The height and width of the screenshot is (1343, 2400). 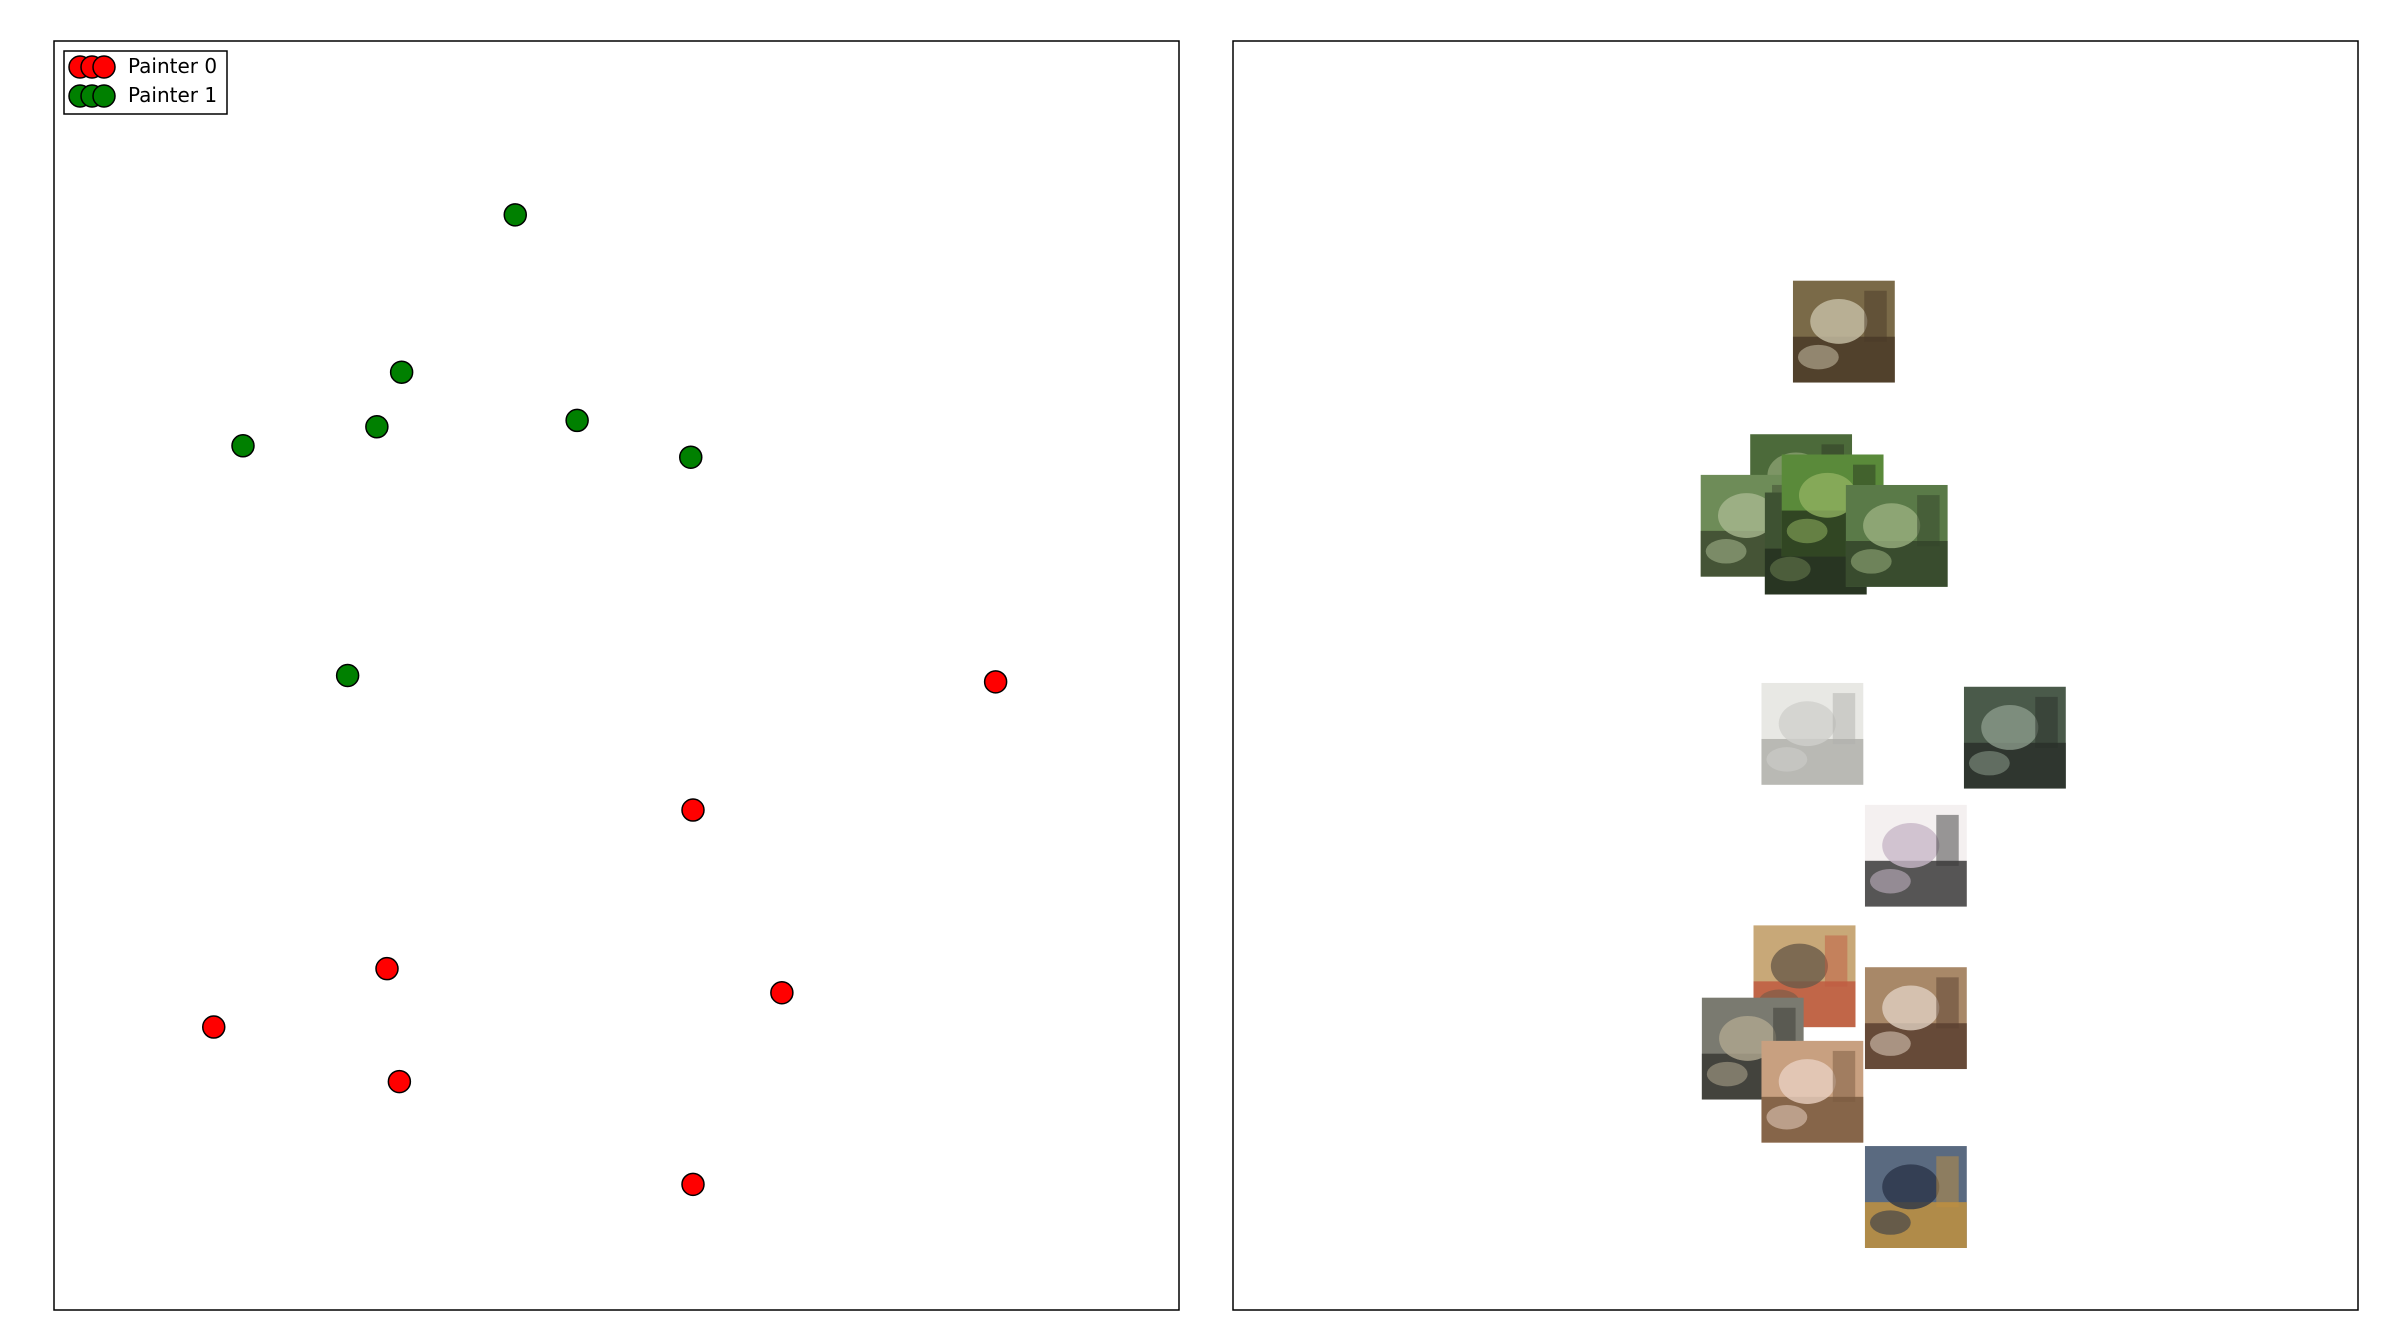 What do you see at coordinates (1843, 331) in the screenshot?
I see `painting-thumbnail-portrait` at bounding box center [1843, 331].